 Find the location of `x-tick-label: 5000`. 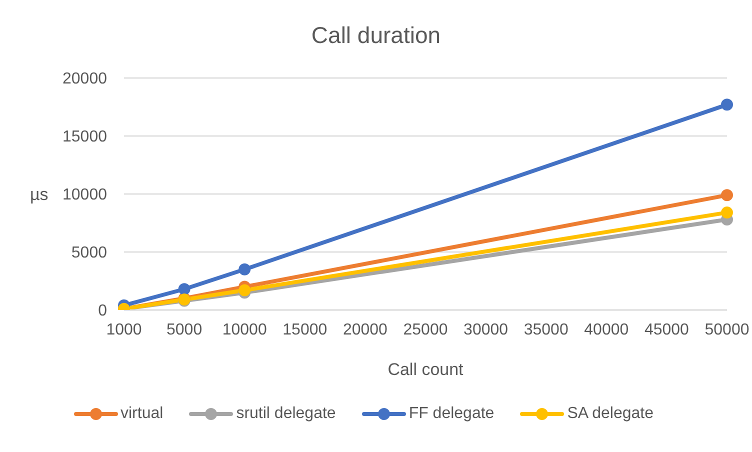

x-tick-label: 5000 is located at coordinates (184, 329).